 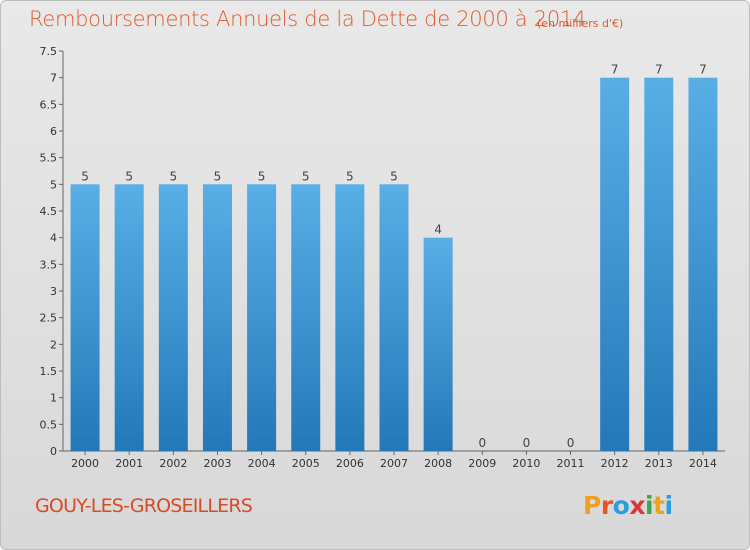 I want to click on y-tick-label: 4.5, so click(x=49, y=211).